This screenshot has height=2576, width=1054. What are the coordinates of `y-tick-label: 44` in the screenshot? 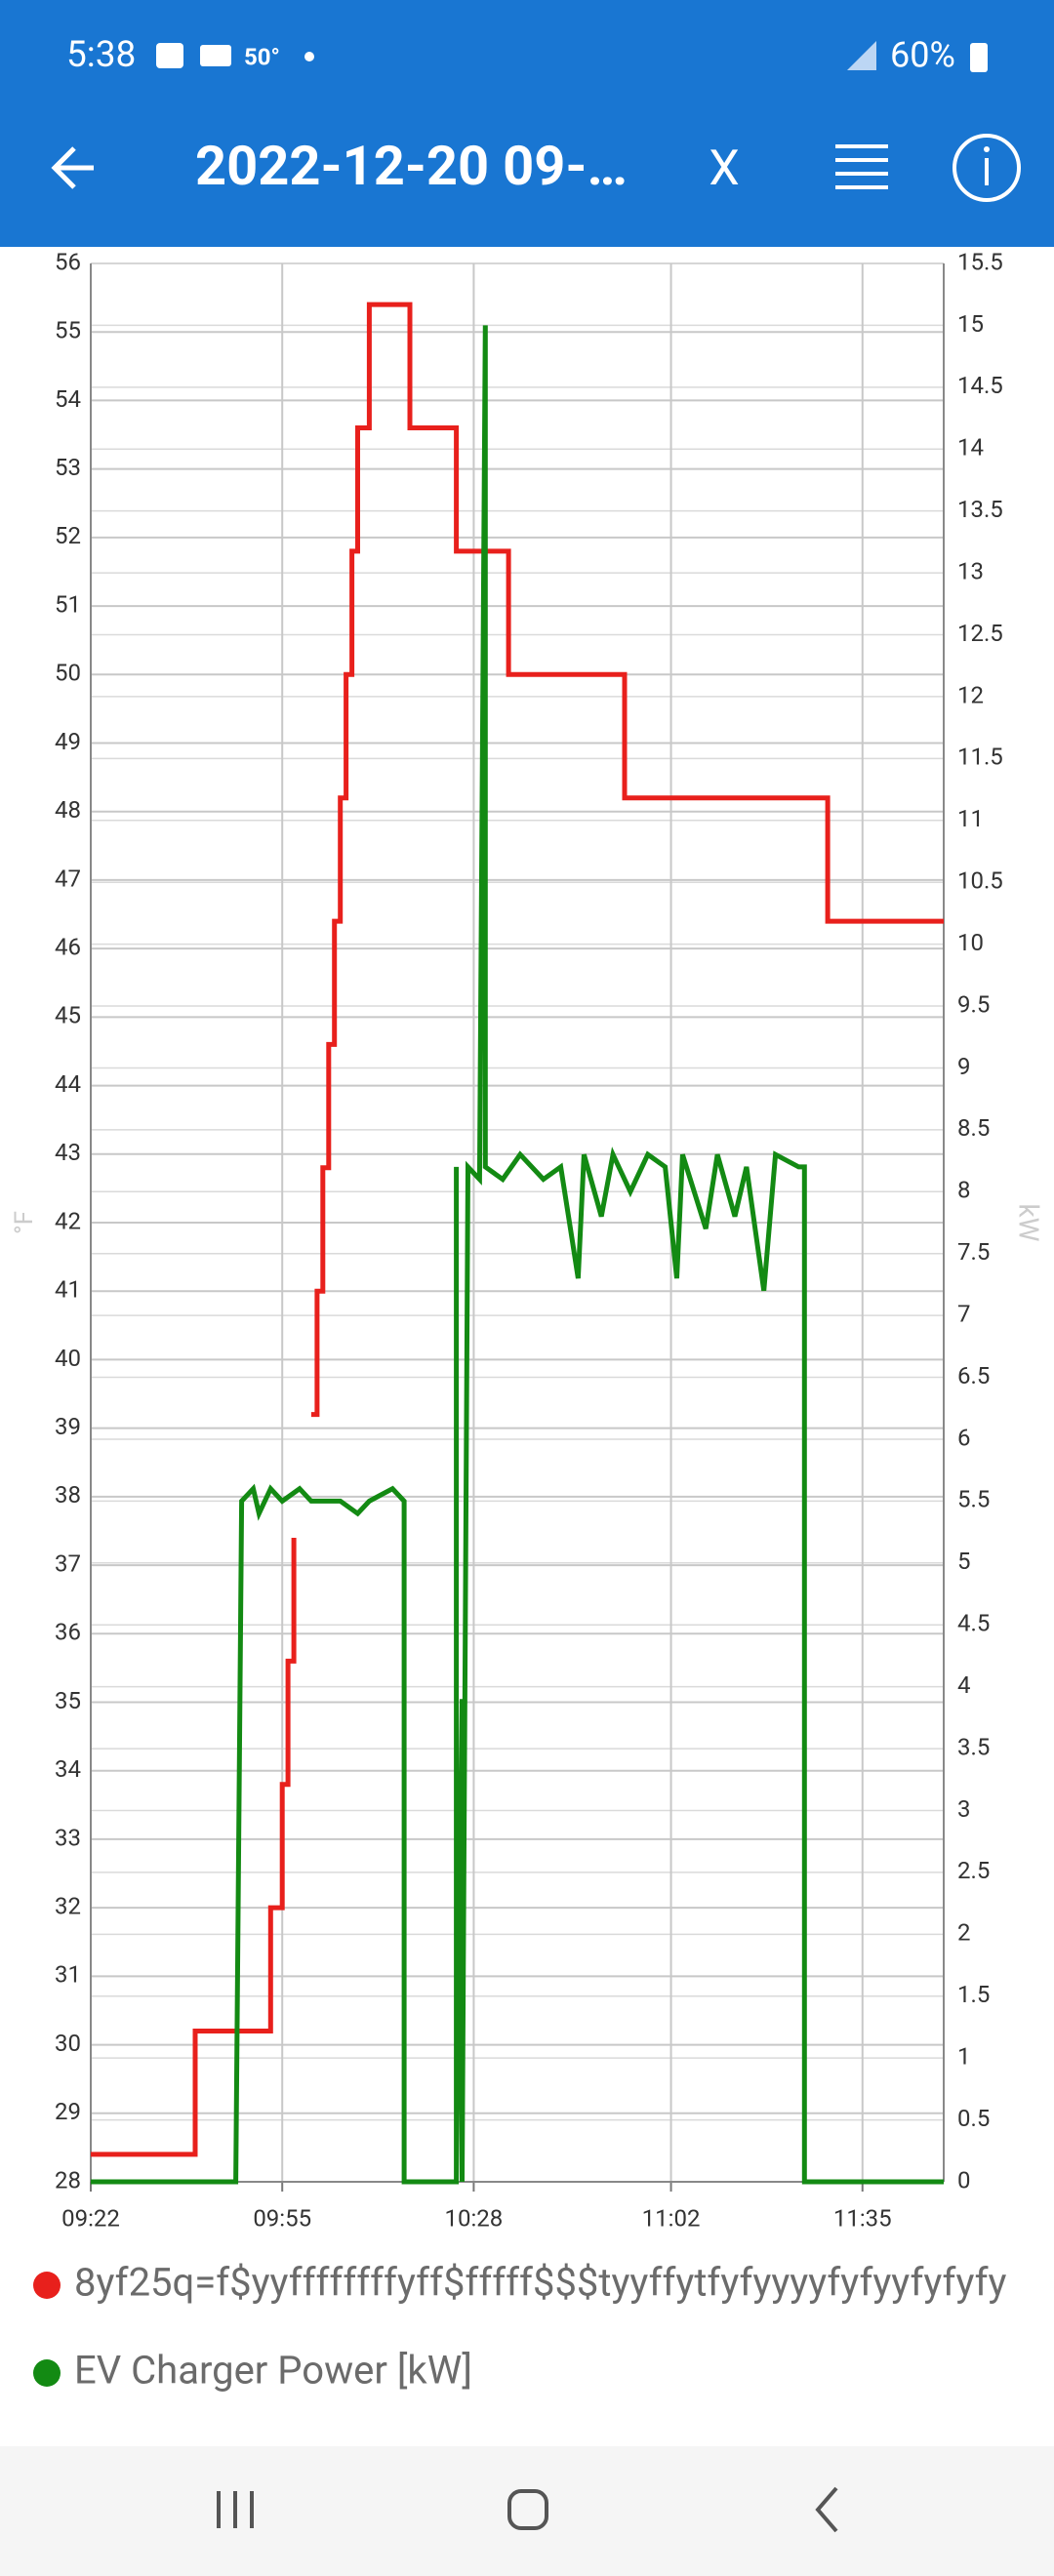 It's located at (68, 1084).